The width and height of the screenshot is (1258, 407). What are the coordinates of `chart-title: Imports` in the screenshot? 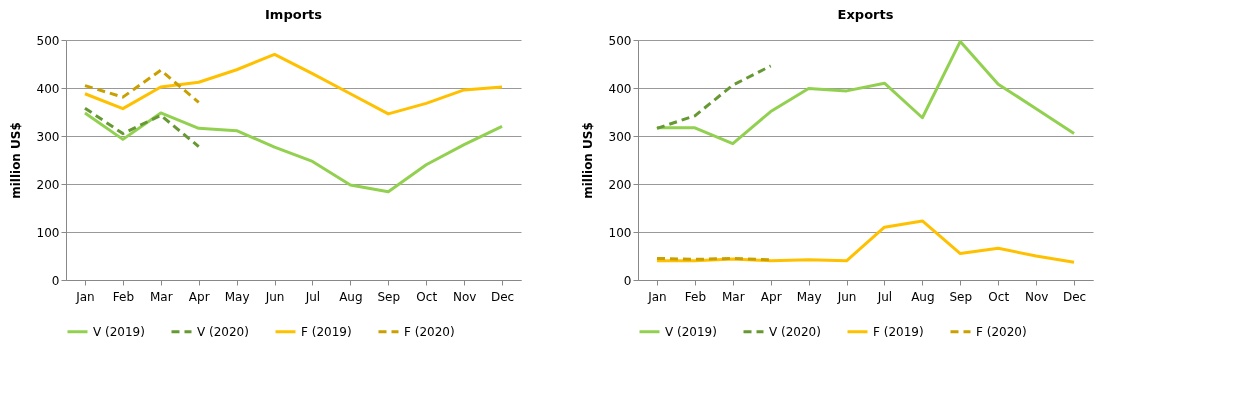 It's located at (294, 14).